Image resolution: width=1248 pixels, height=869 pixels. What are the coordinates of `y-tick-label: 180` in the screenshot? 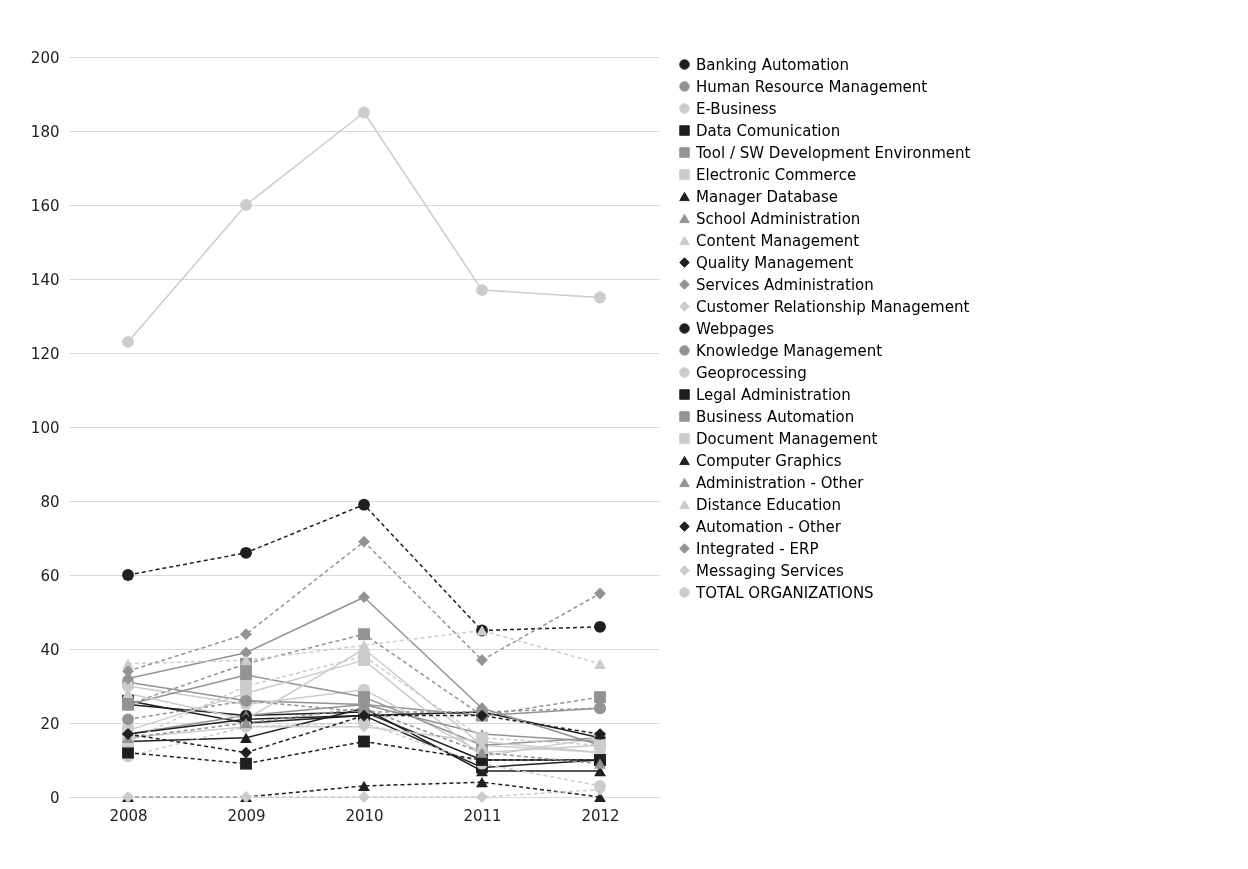 It's located at (45, 131).